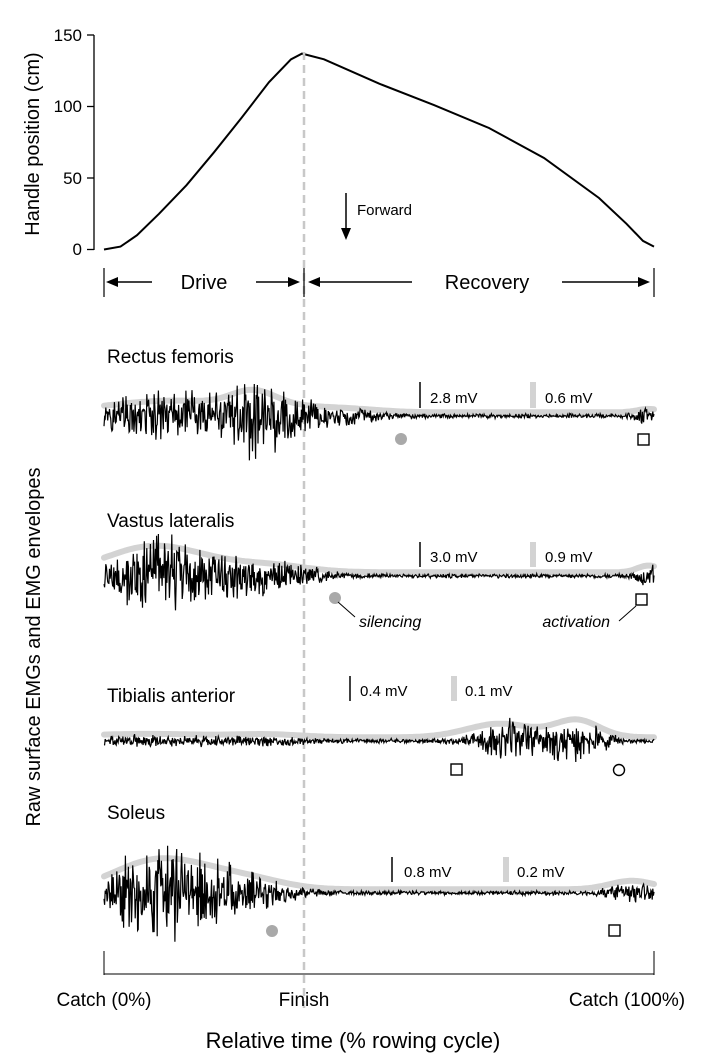 The height and width of the screenshot is (1057, 707). What do you see at coordinates (379, 151) in the screenshot?
I see `handle-position-series-line` at bounding box center [379, 151].